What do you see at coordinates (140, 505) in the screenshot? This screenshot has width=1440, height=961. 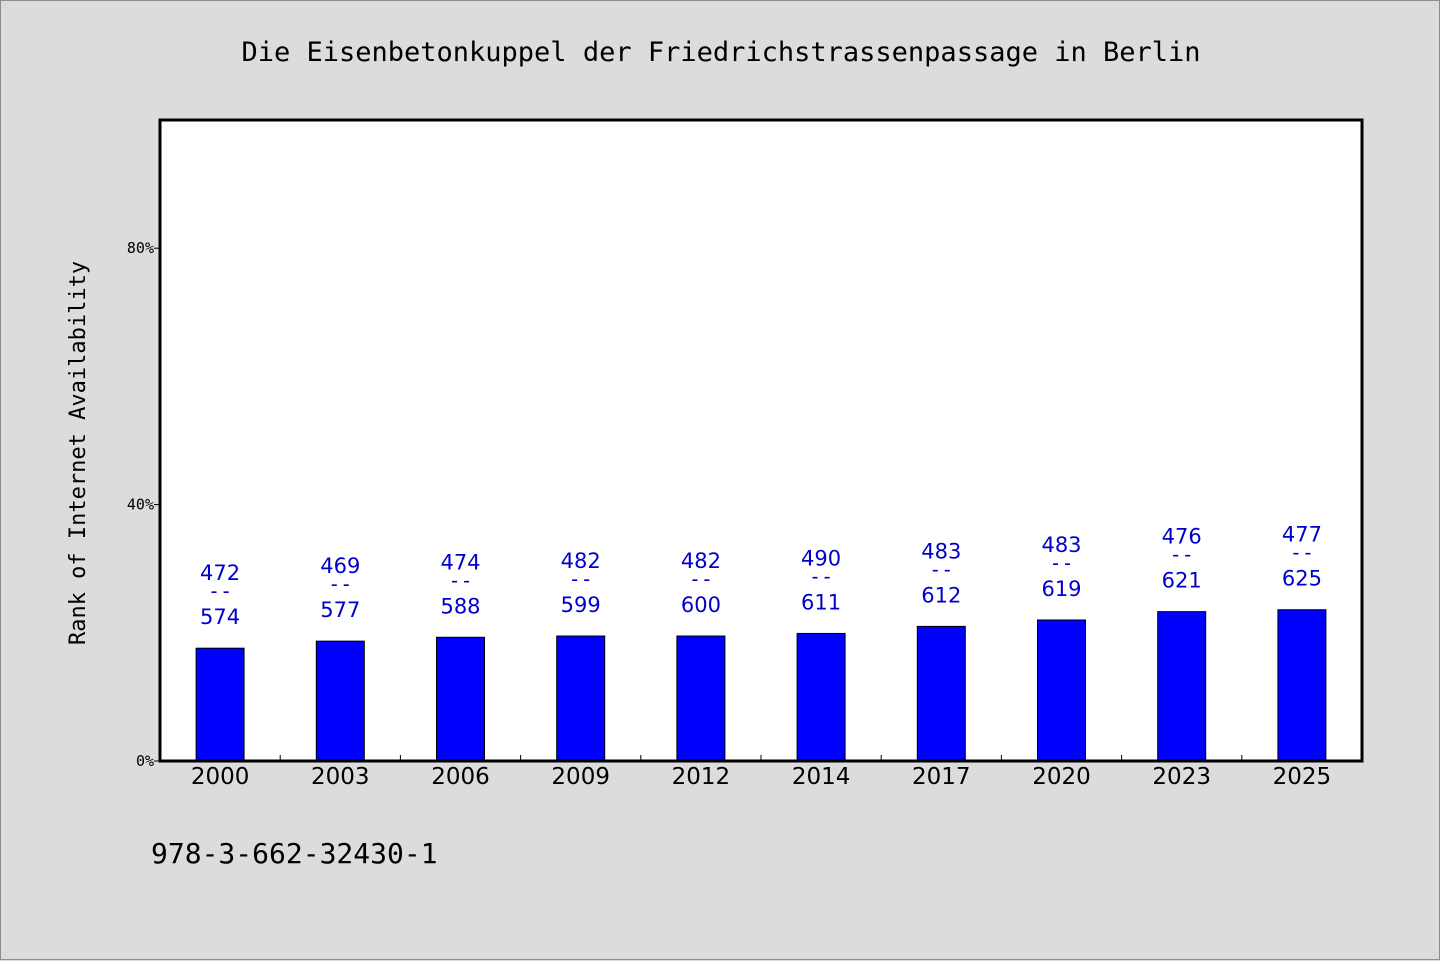 I see `y-tick-label: 40%` at bounding box center [140, 505].